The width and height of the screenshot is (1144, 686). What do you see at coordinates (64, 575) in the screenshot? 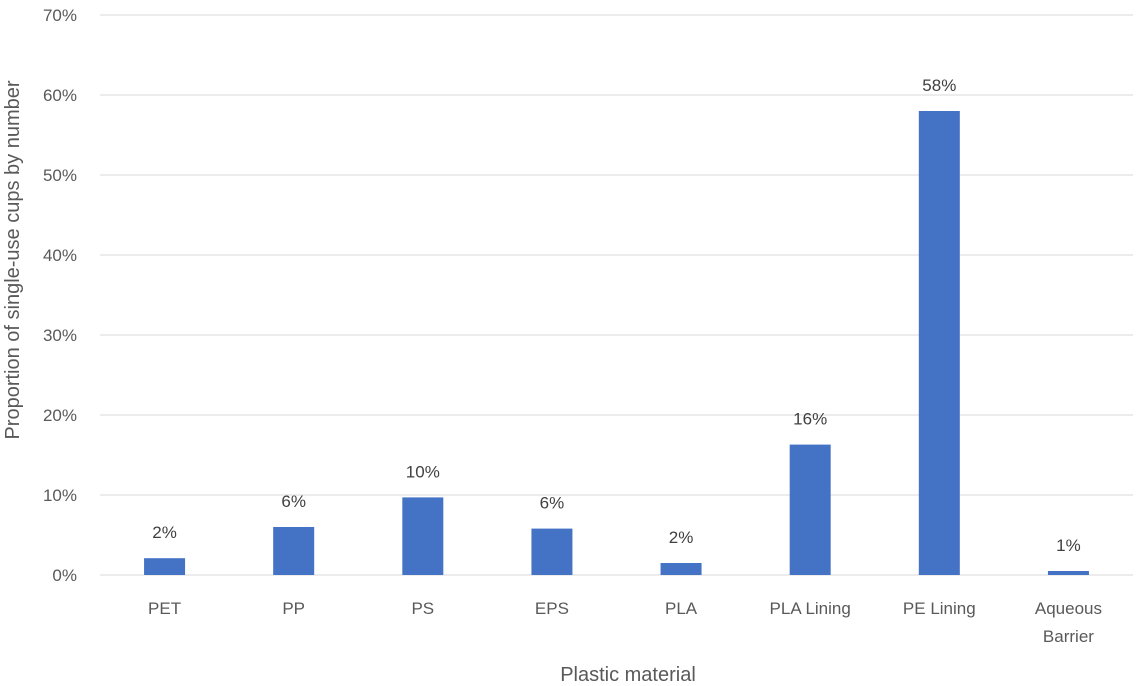
I see `y-tick-label: 0%` at bounding box center [64, 575].